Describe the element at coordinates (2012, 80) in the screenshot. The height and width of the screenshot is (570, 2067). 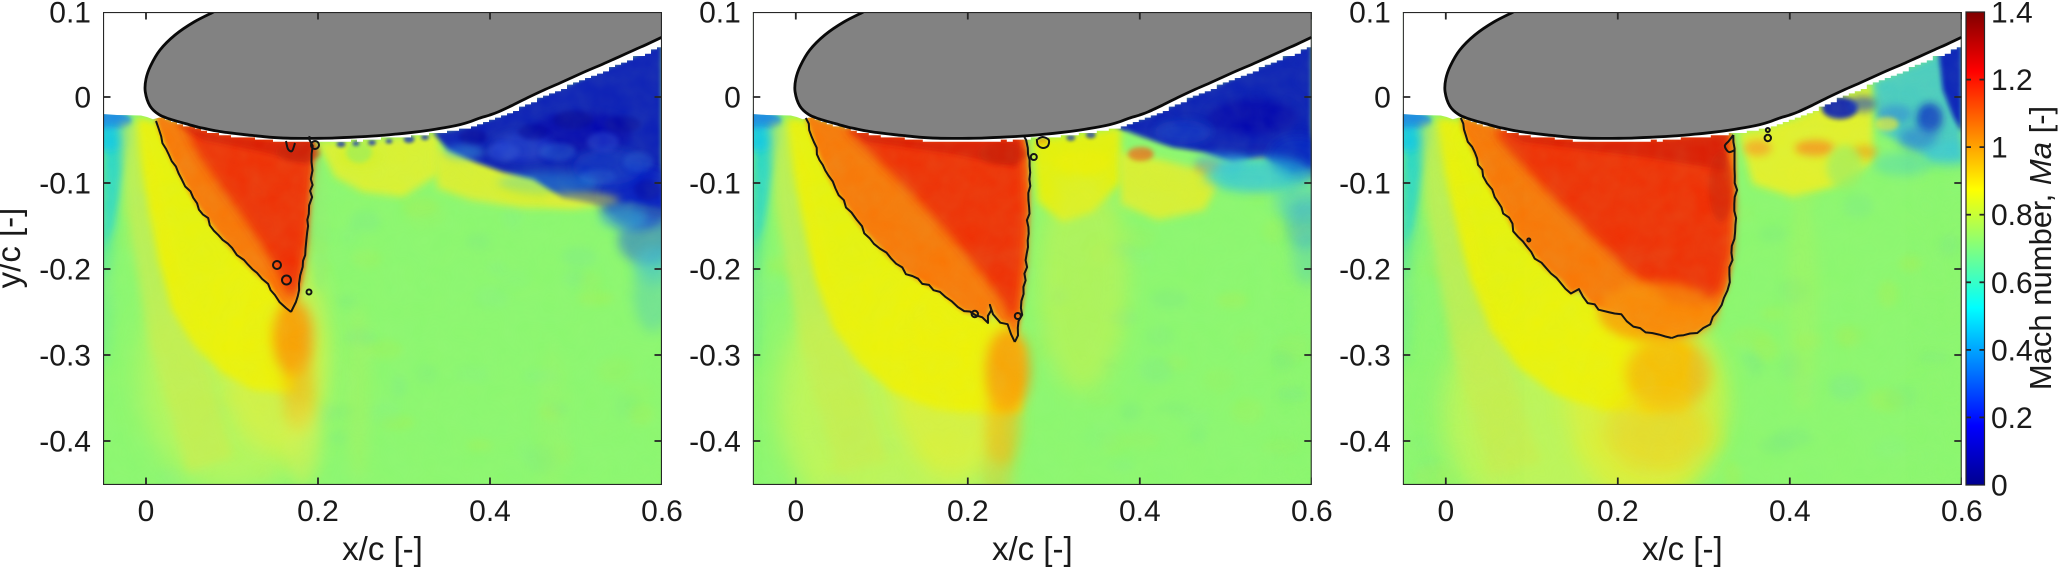
I see `svg-text: 1.2` at that location.